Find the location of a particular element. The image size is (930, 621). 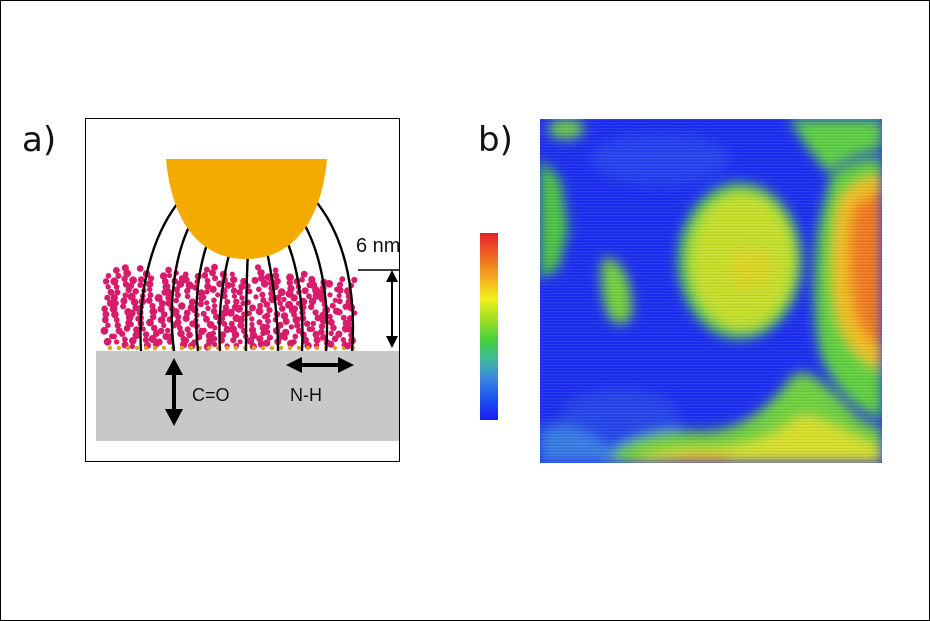

co-label: C=O is located at coordinates (211, 395).